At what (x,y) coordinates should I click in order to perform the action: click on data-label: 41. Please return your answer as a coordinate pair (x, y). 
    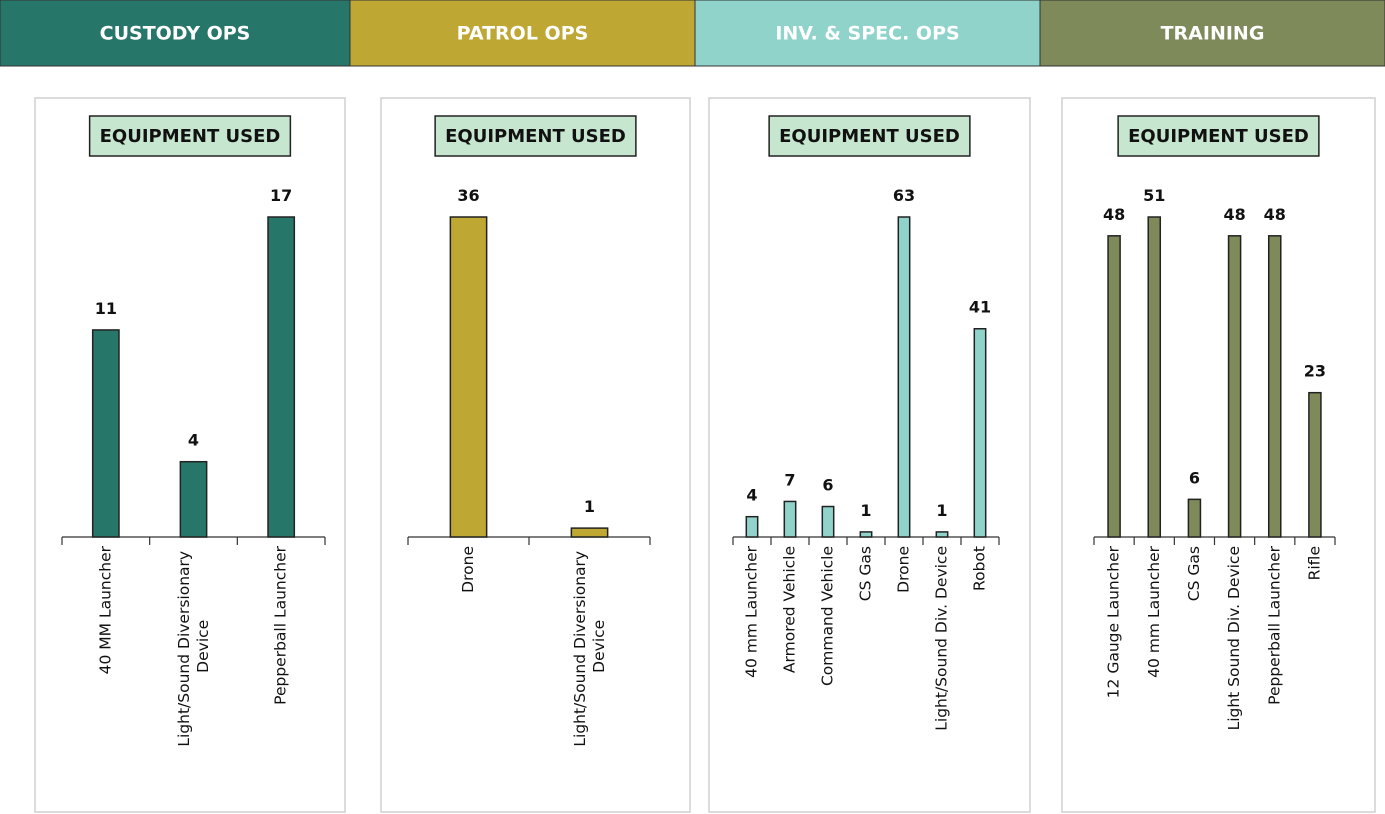
    Looking at the image, I should click on (980, 307).